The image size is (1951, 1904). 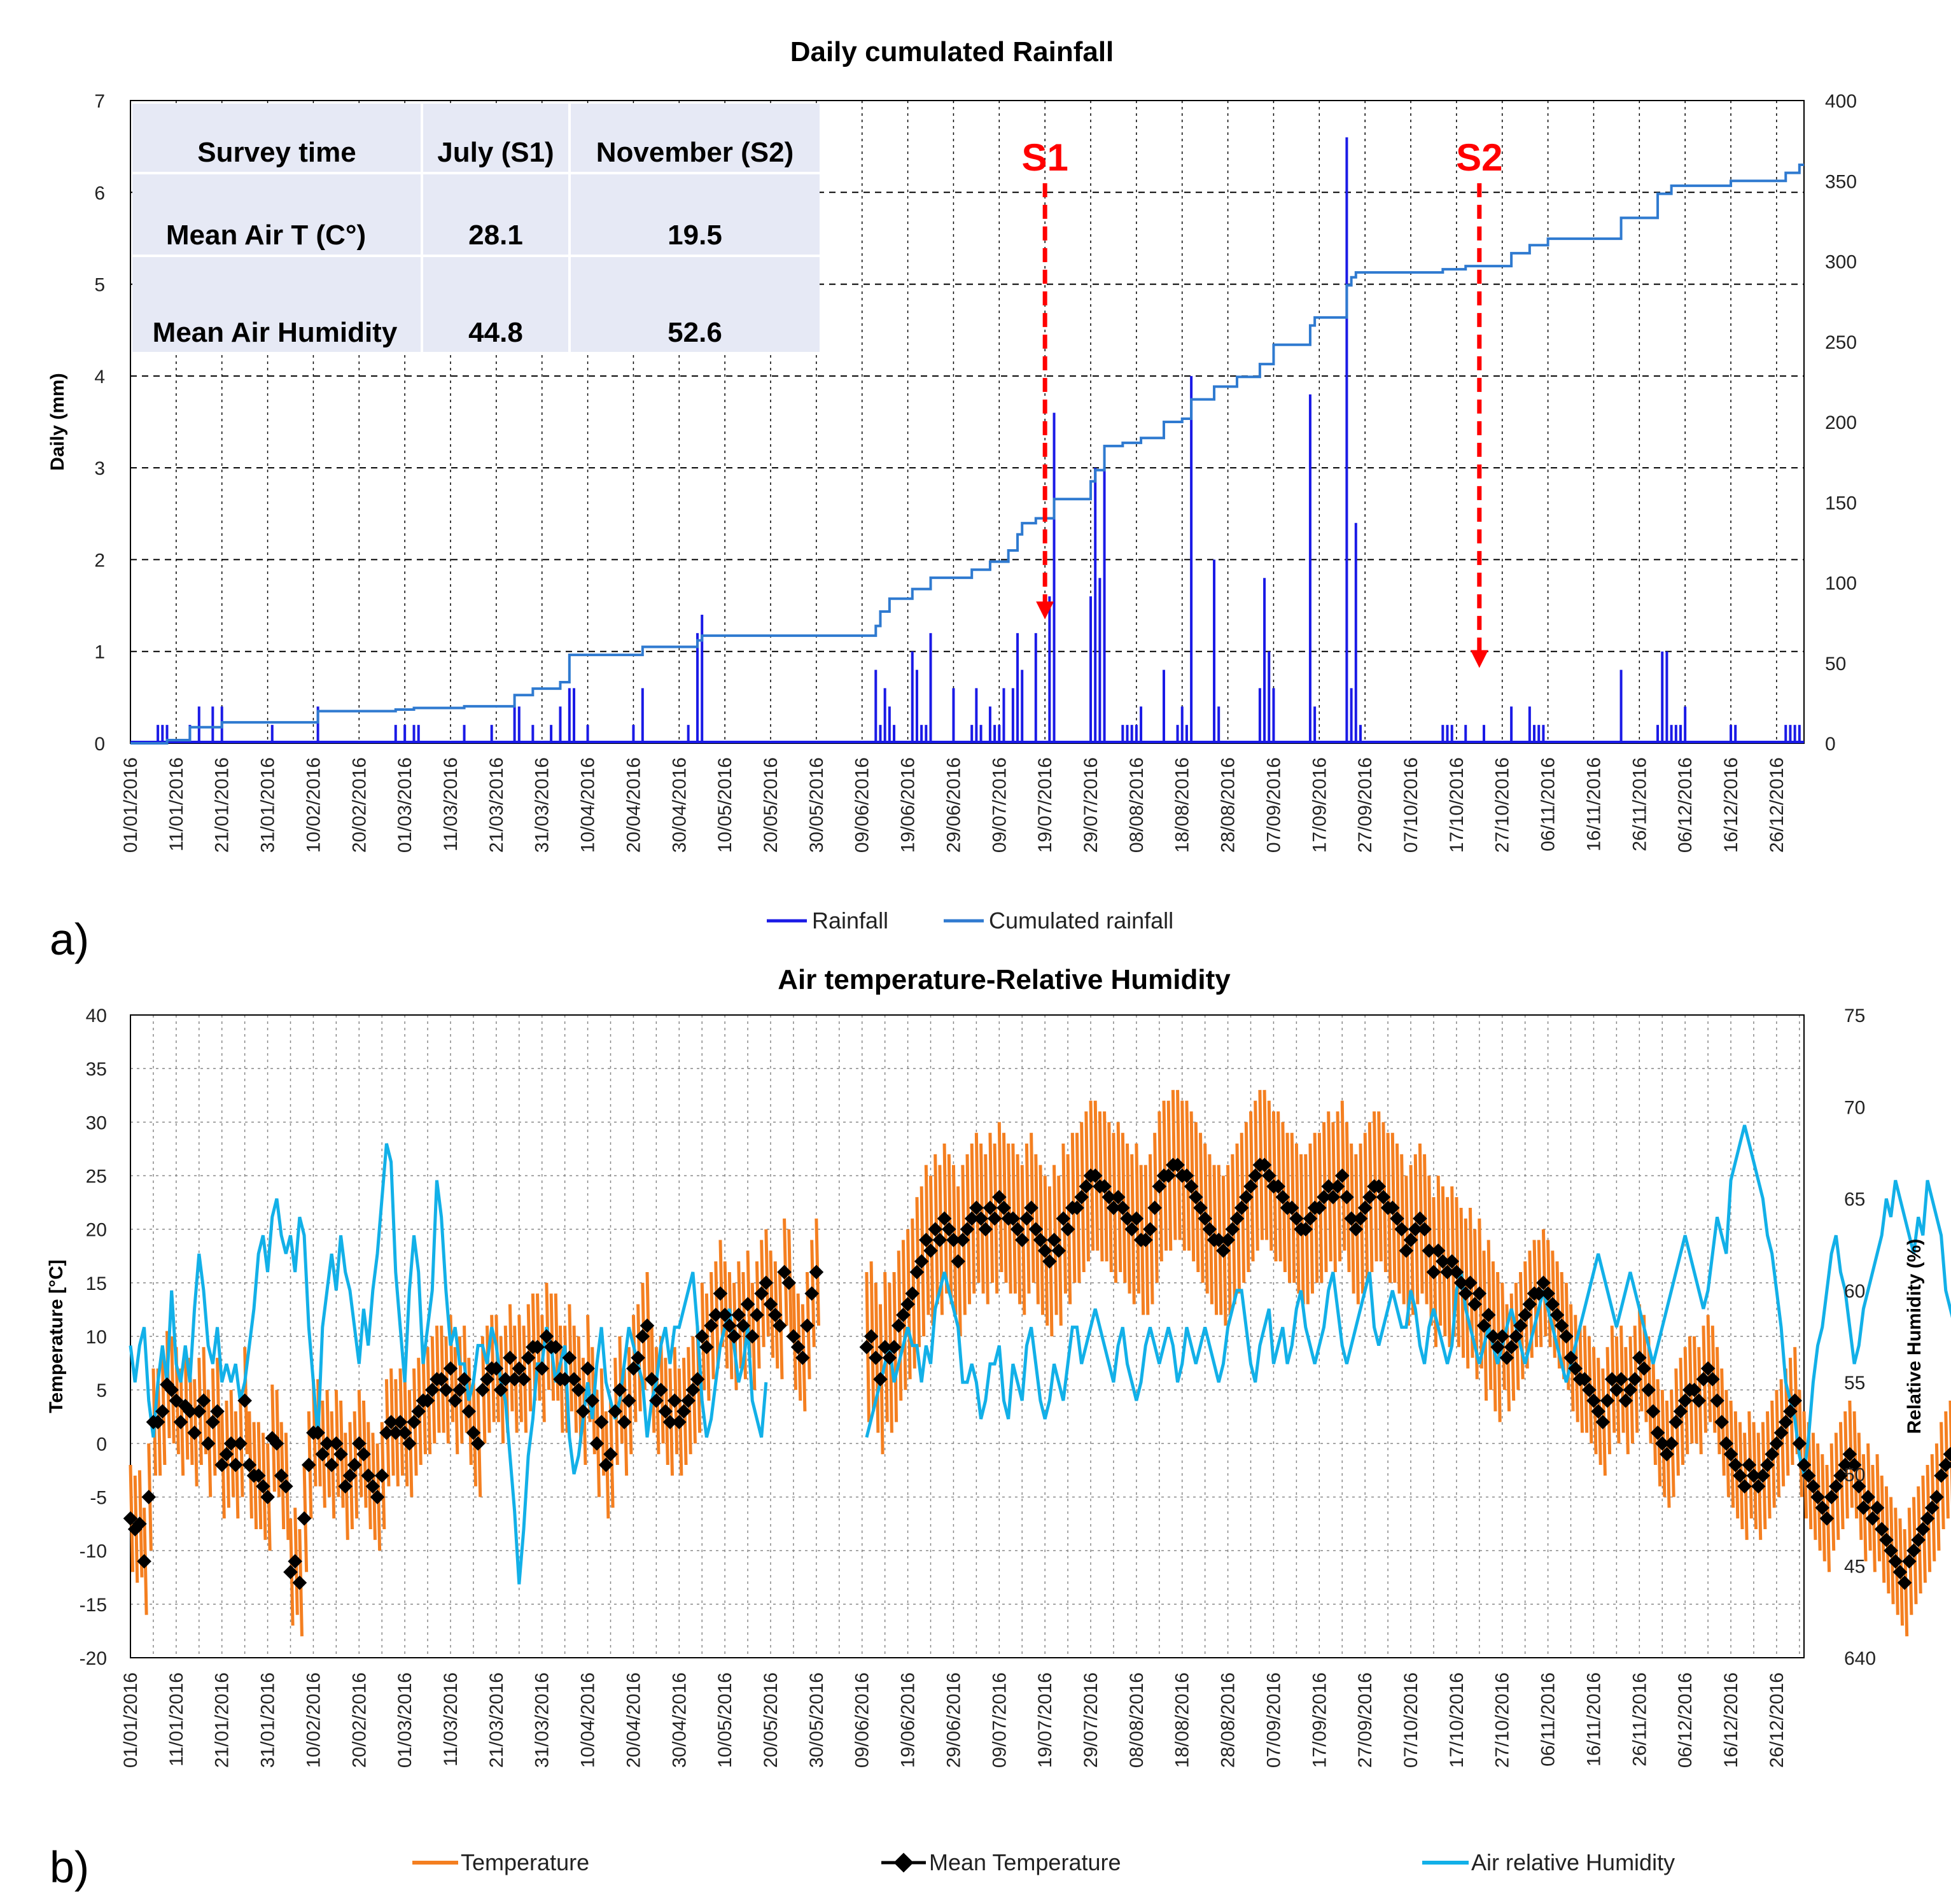 What do you see at coordinates (634, 805) in the screenshot?
I see `rainfall-x-tick-label: 20/04/2016` at bounding box center [634, 805].